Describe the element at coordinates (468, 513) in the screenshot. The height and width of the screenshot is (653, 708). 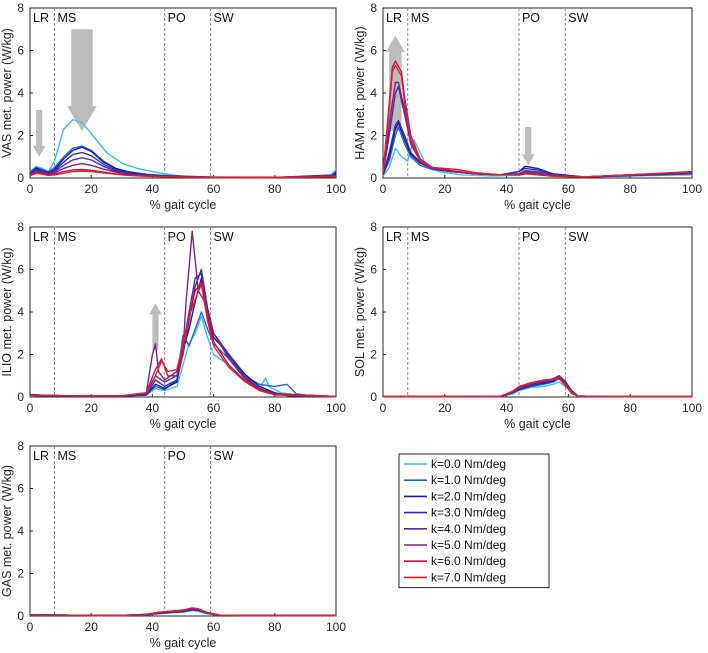
I see `legend-label: k=3.0 Nm/deg` at that location.